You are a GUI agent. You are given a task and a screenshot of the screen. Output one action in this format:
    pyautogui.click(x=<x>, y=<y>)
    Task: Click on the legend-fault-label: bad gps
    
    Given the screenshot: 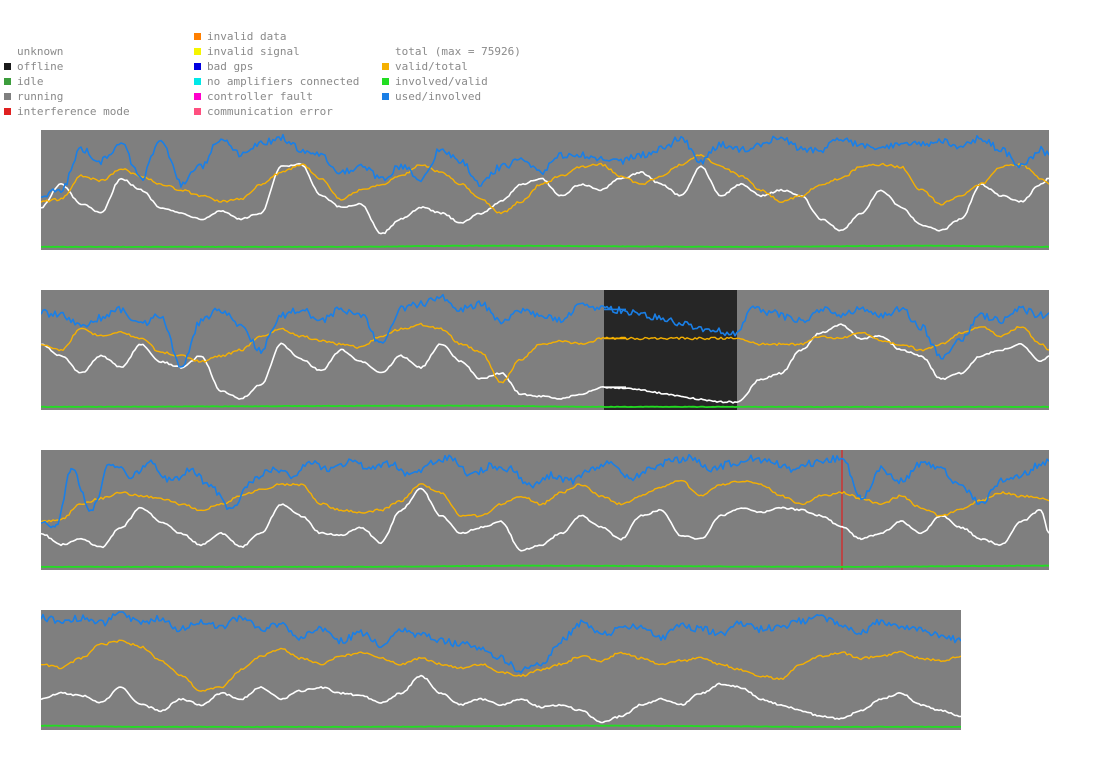 What is the action you would take?
    pyautogui.click(x=230, y=66)
    